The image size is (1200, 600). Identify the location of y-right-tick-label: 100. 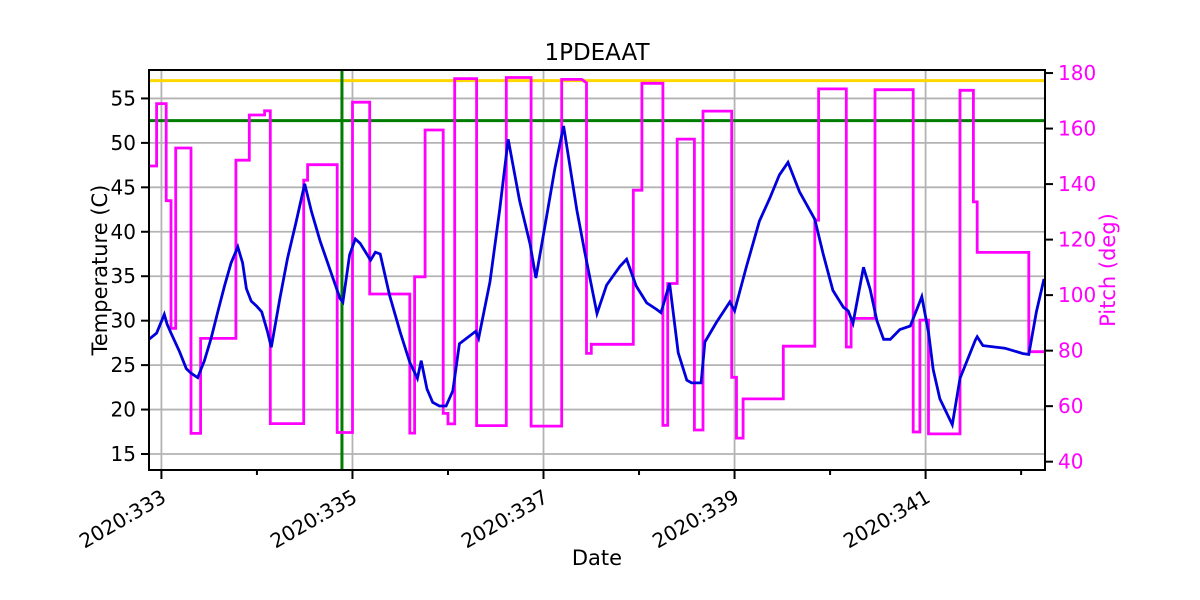
(1077, 295).